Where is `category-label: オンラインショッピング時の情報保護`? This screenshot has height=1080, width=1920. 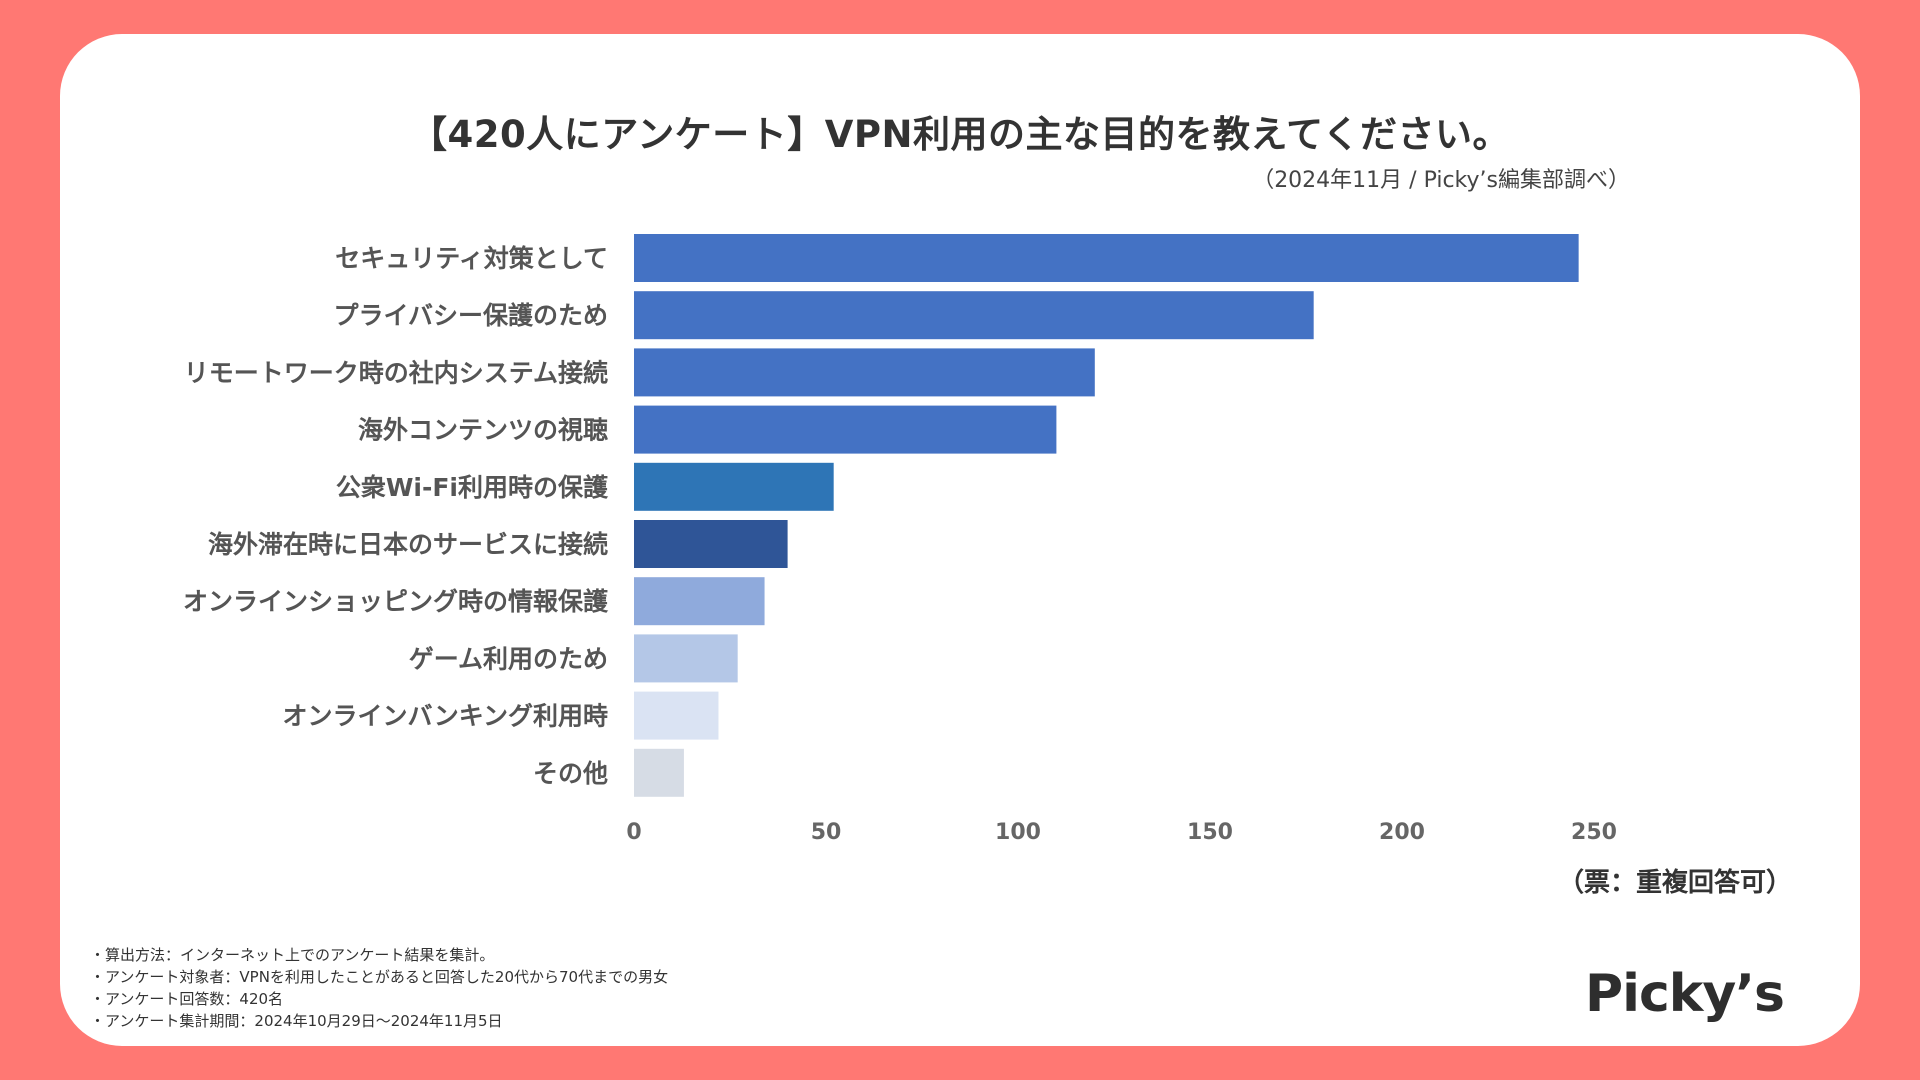 category-label: オンラインショッピング時の情報保護 is located at coordinates (396, 601).